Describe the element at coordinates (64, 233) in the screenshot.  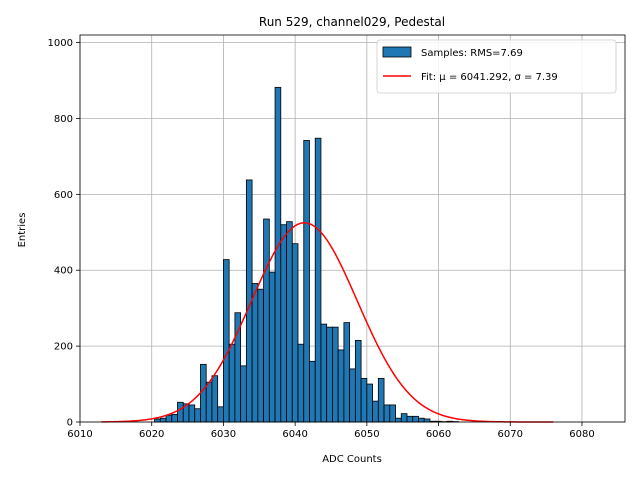
I see `y-axis-ticks: 0 200 400 600 800 1000` at that location.